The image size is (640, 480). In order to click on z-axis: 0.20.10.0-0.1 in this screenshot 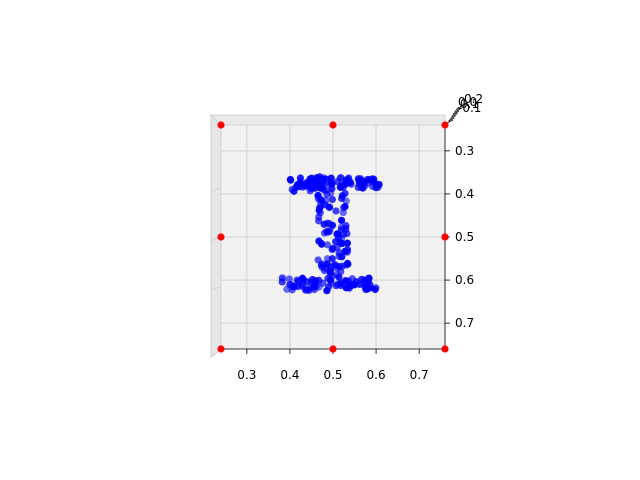, I will do `click(464, 108)`.